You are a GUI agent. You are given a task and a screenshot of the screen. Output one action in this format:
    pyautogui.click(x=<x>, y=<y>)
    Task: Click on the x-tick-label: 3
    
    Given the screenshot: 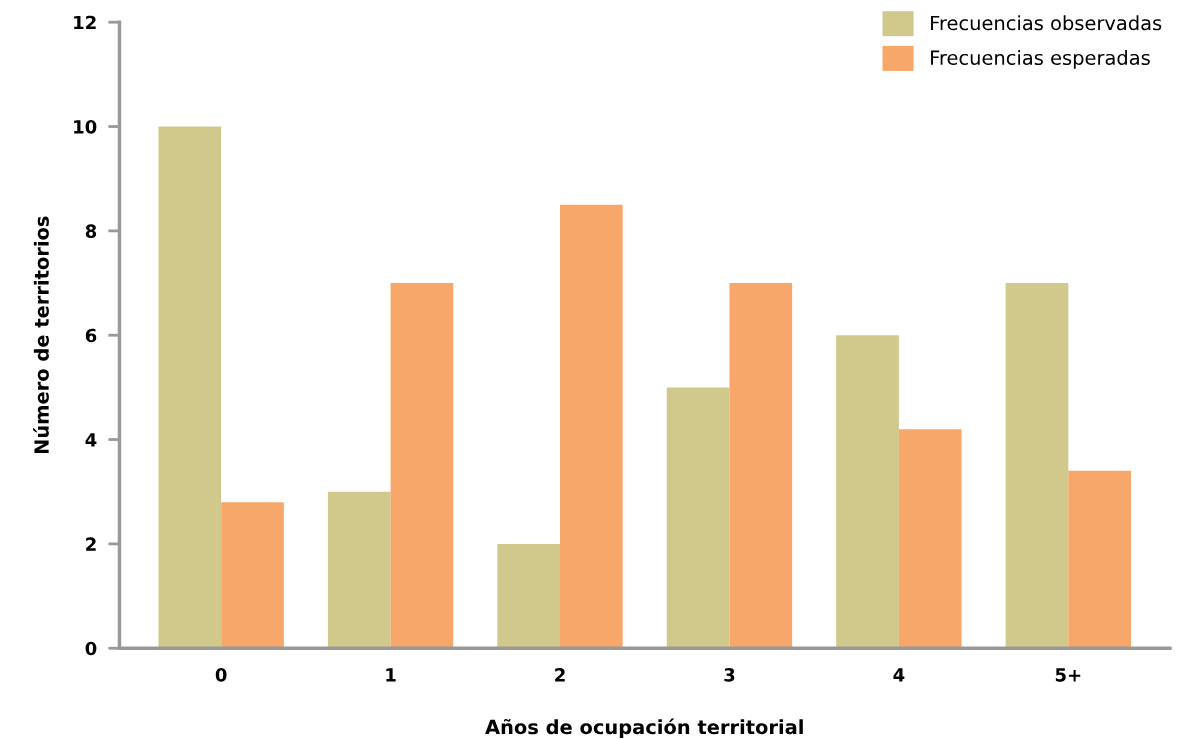 What is the action you would take?
    pyautogui.click(x=729, y=675)
    